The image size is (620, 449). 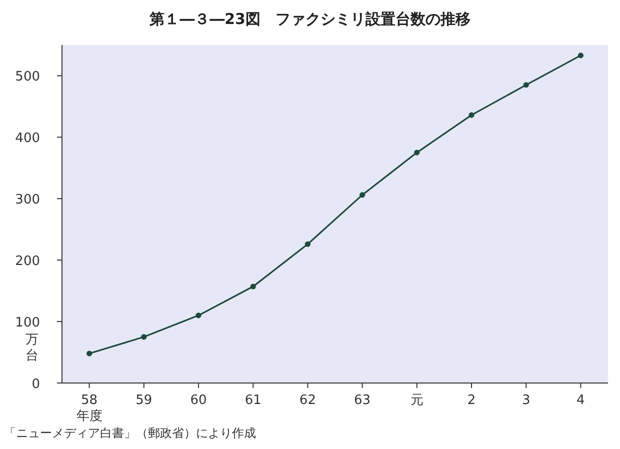 I want to click on x-tick-label: 63, so click(x=362, y=400).